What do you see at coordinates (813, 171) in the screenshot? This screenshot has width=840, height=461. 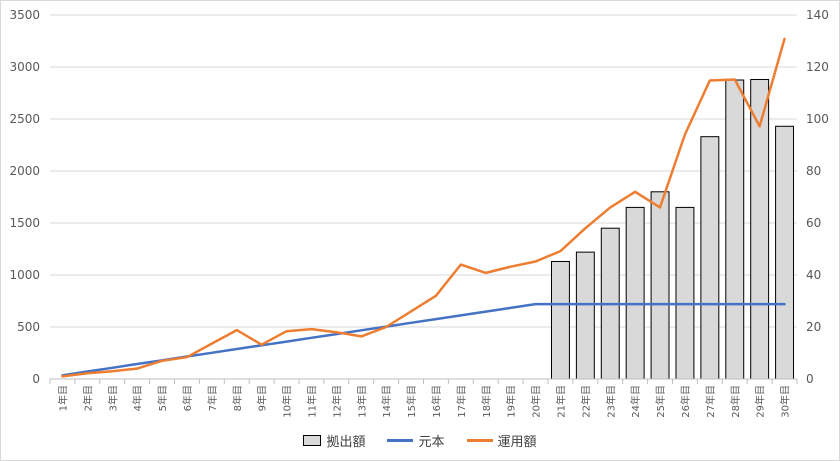 I see `y-right-tick-label: 80` at bounding box center [813, 171].